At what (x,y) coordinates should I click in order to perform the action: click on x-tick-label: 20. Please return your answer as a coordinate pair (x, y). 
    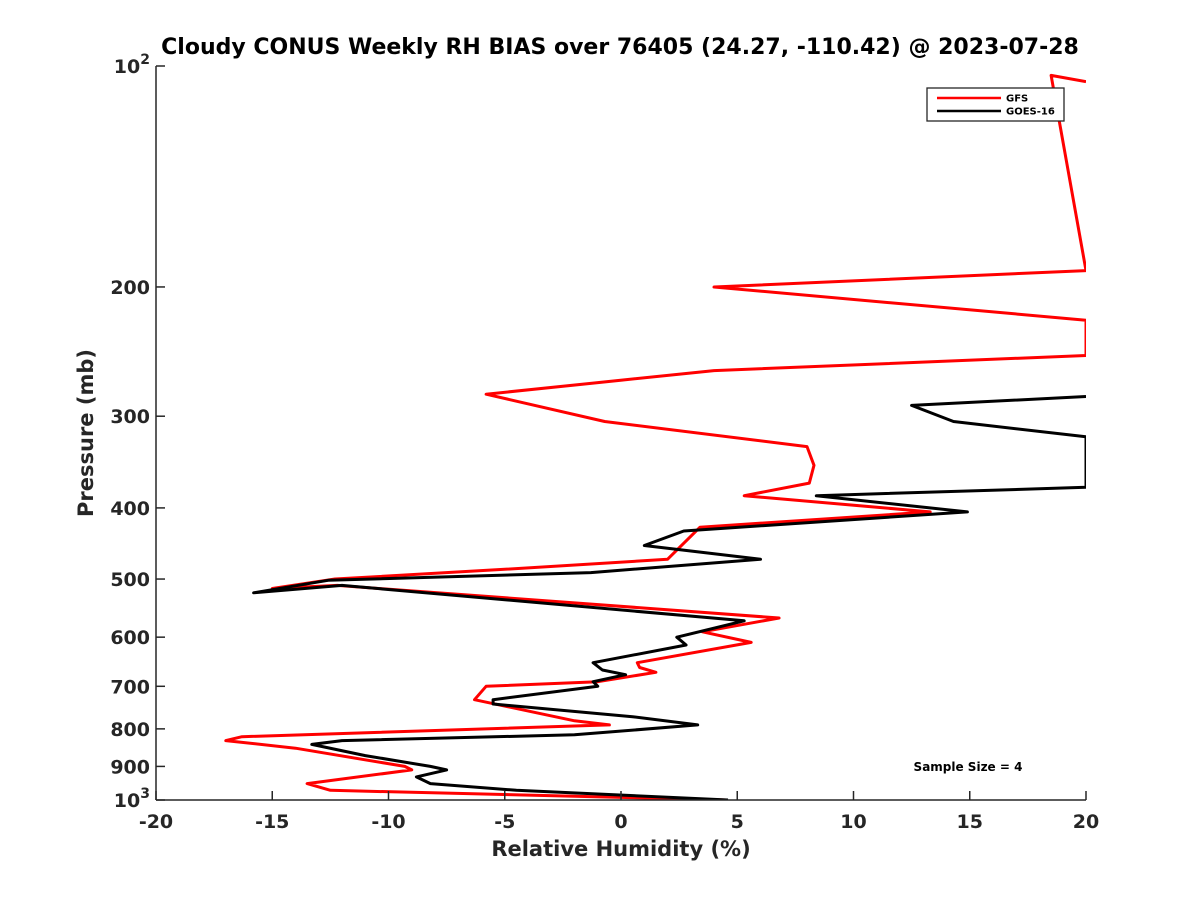
    Looking at the image, I should click on (1086, 822).